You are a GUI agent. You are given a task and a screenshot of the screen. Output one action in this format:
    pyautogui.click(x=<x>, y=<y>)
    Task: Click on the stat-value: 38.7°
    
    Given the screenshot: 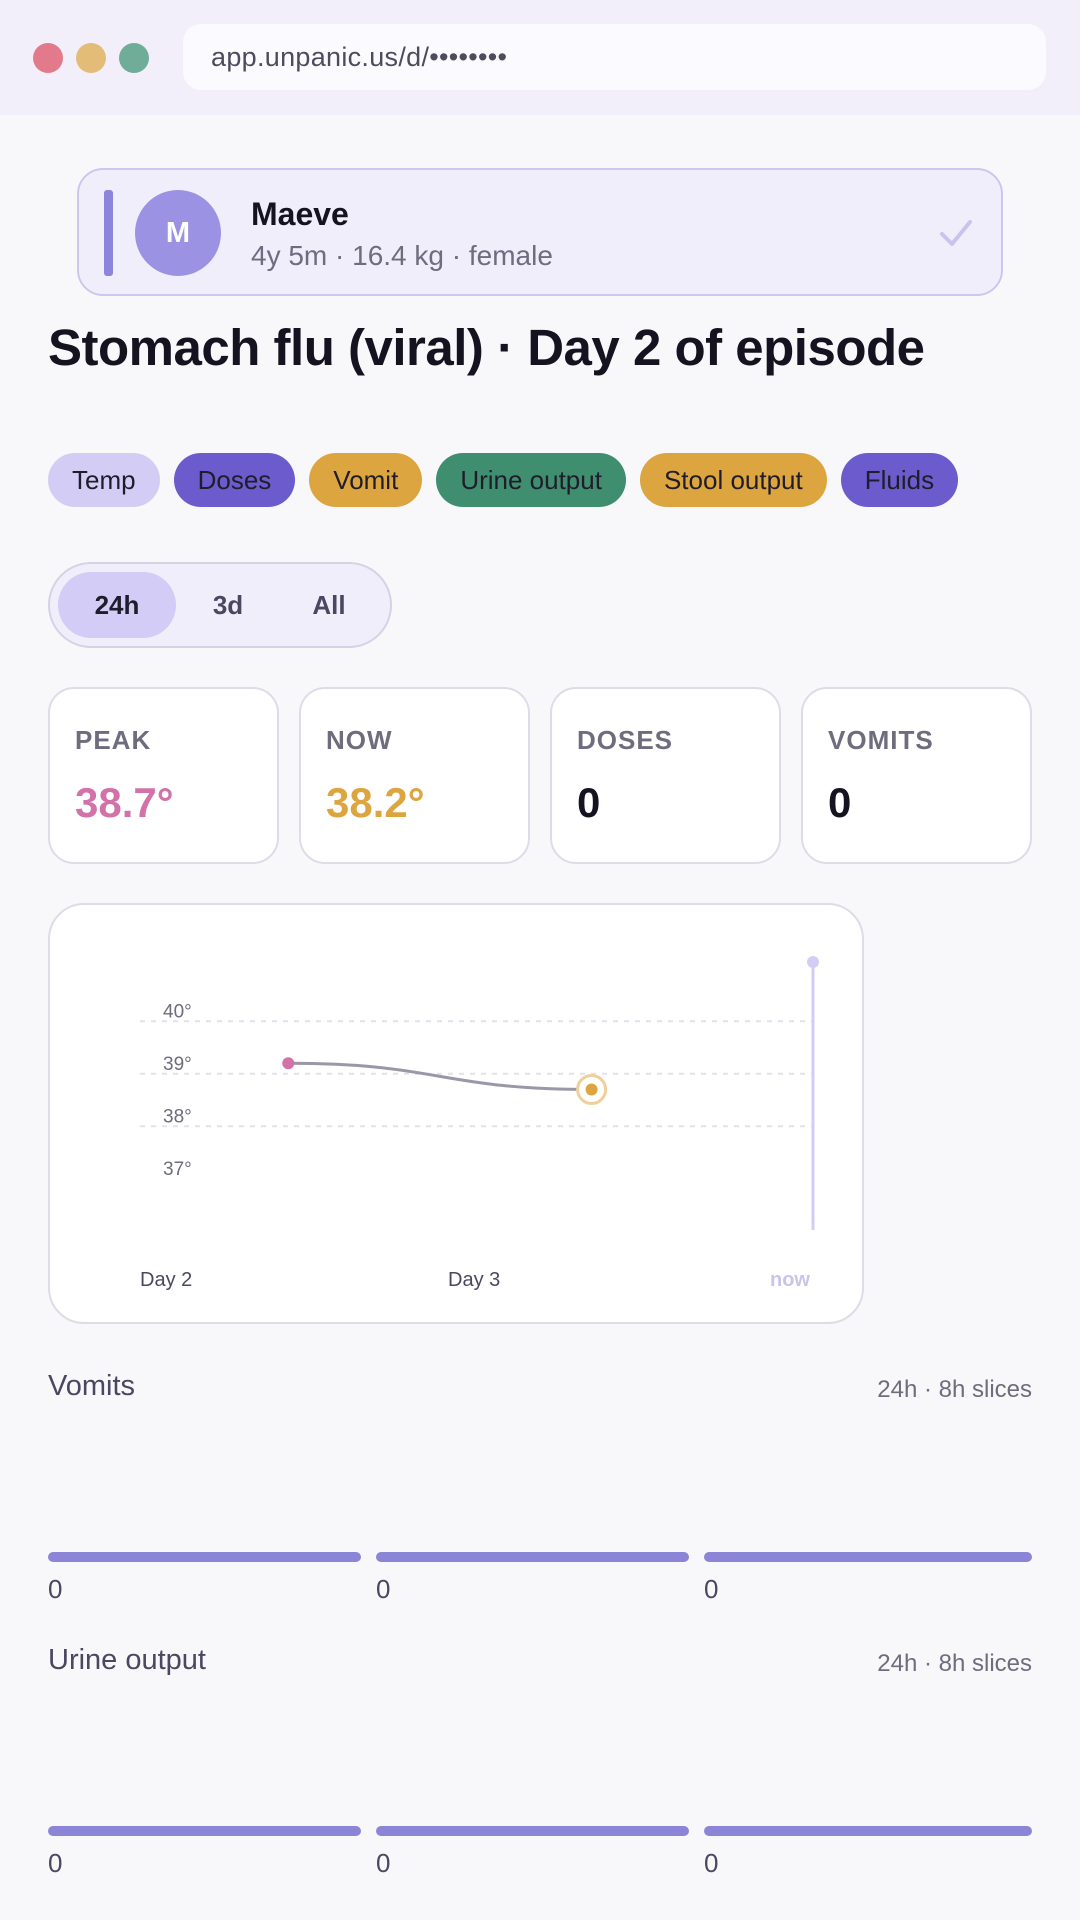 What is the action you would take?
    pyautogui.click(x=124, y=802)
    